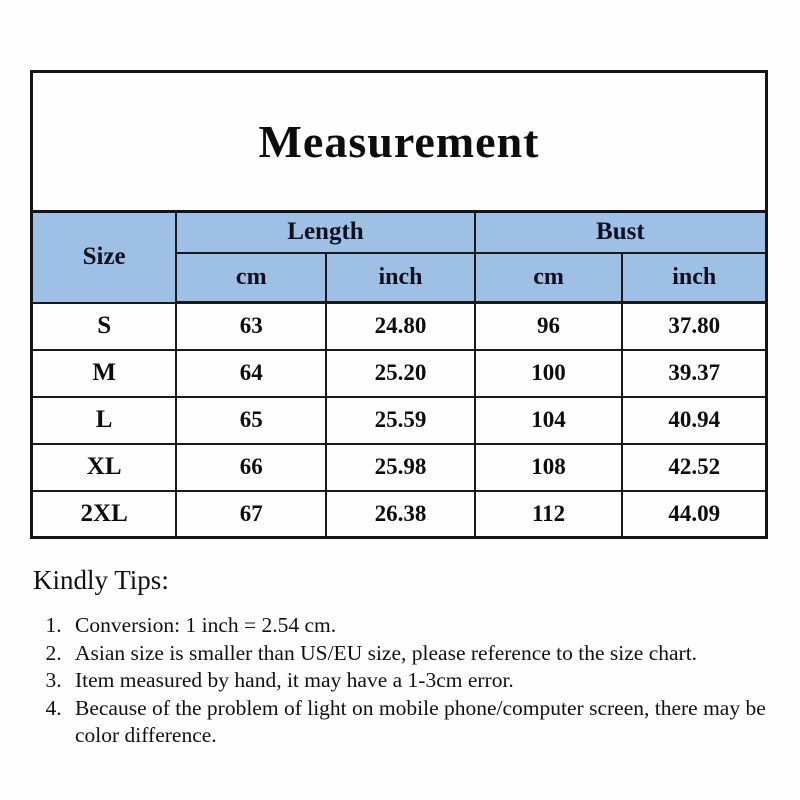 Image resolution: width=800 pixels, height=800 pixels. What do you see at coordinates (548, 514) in the screenshot?
I see `bust-cm-value: 112` at bounding box center [548, 514].